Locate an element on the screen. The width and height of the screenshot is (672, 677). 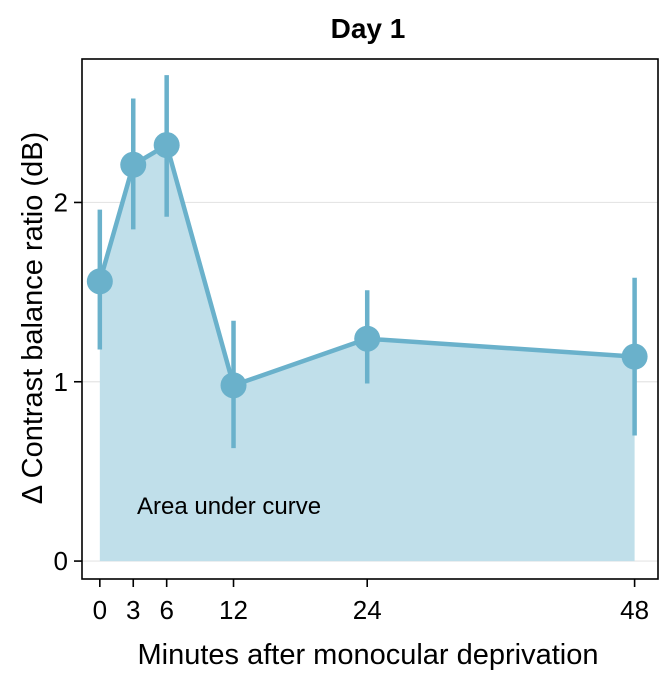
y-axis-ticks: 0 1 2 is located at coordinates (68, 381).